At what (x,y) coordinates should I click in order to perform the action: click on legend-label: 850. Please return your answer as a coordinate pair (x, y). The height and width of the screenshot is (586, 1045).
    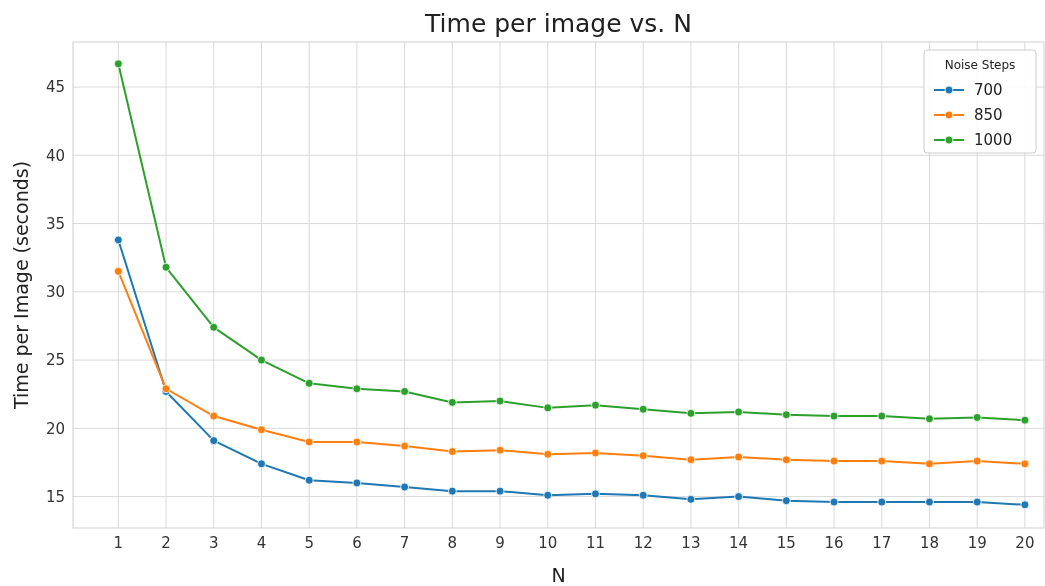
    Looking at the image, I should click on (988, 115).